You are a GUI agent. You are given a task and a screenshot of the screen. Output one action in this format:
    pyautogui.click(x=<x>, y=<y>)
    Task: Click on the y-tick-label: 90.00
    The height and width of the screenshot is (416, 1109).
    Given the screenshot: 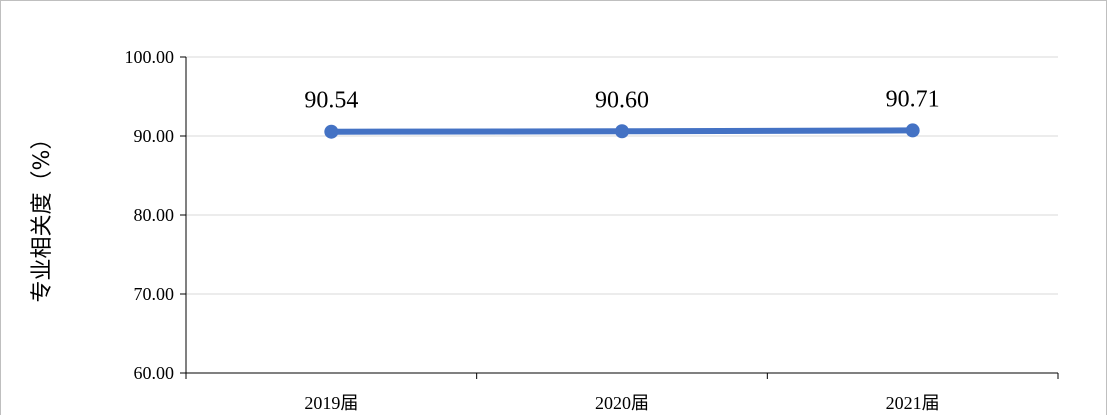 What is the action you would take?
    pyautogui.click(x=154, y=136)
    